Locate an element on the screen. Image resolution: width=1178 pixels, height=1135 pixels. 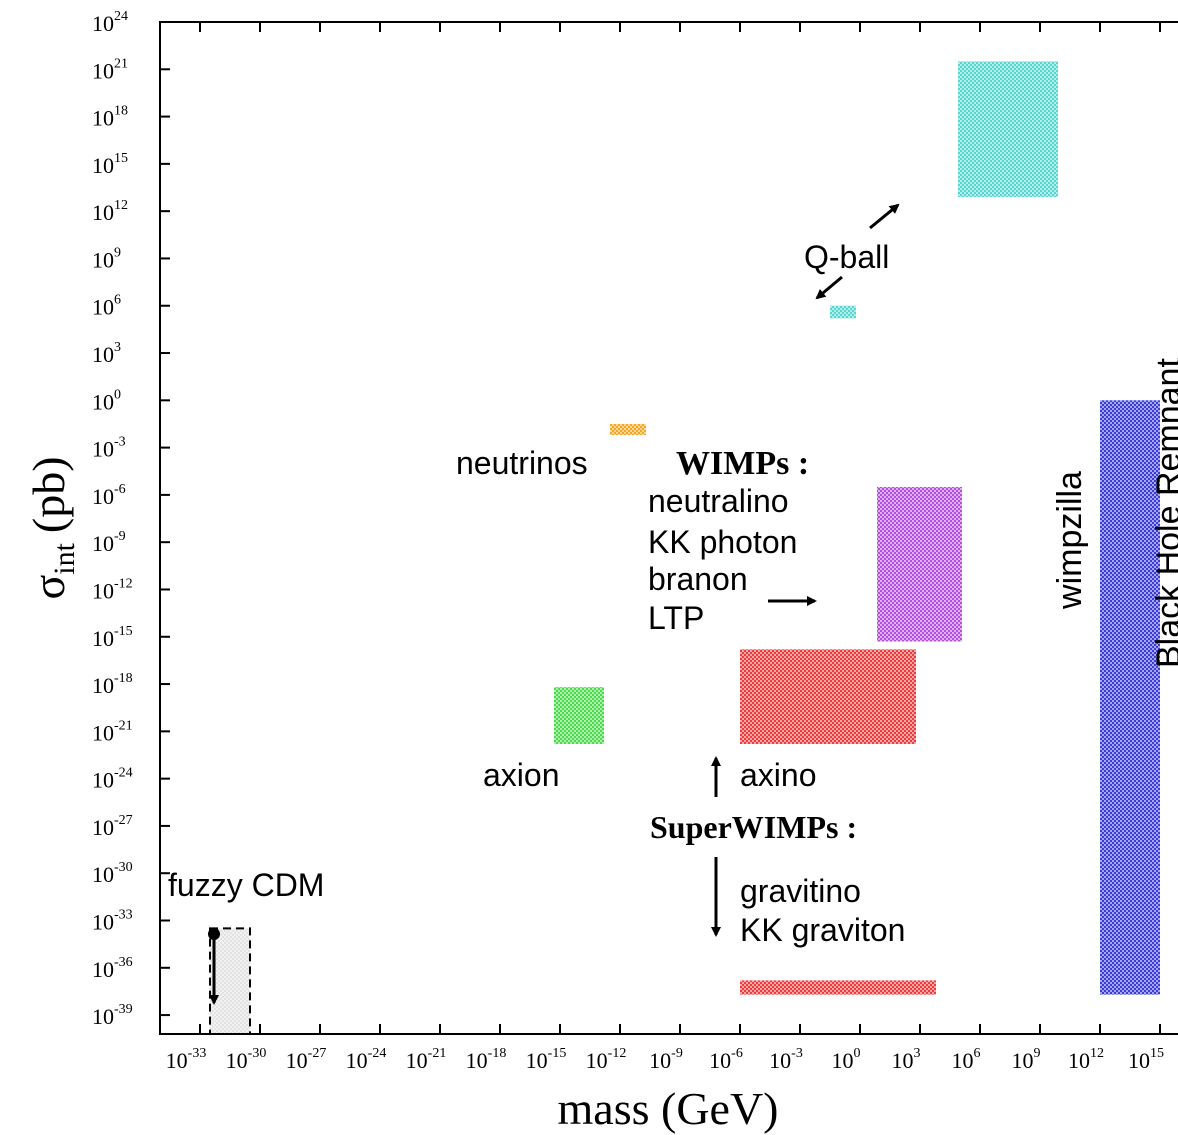
y-tick: 100 is located at coordinates (131, 400).